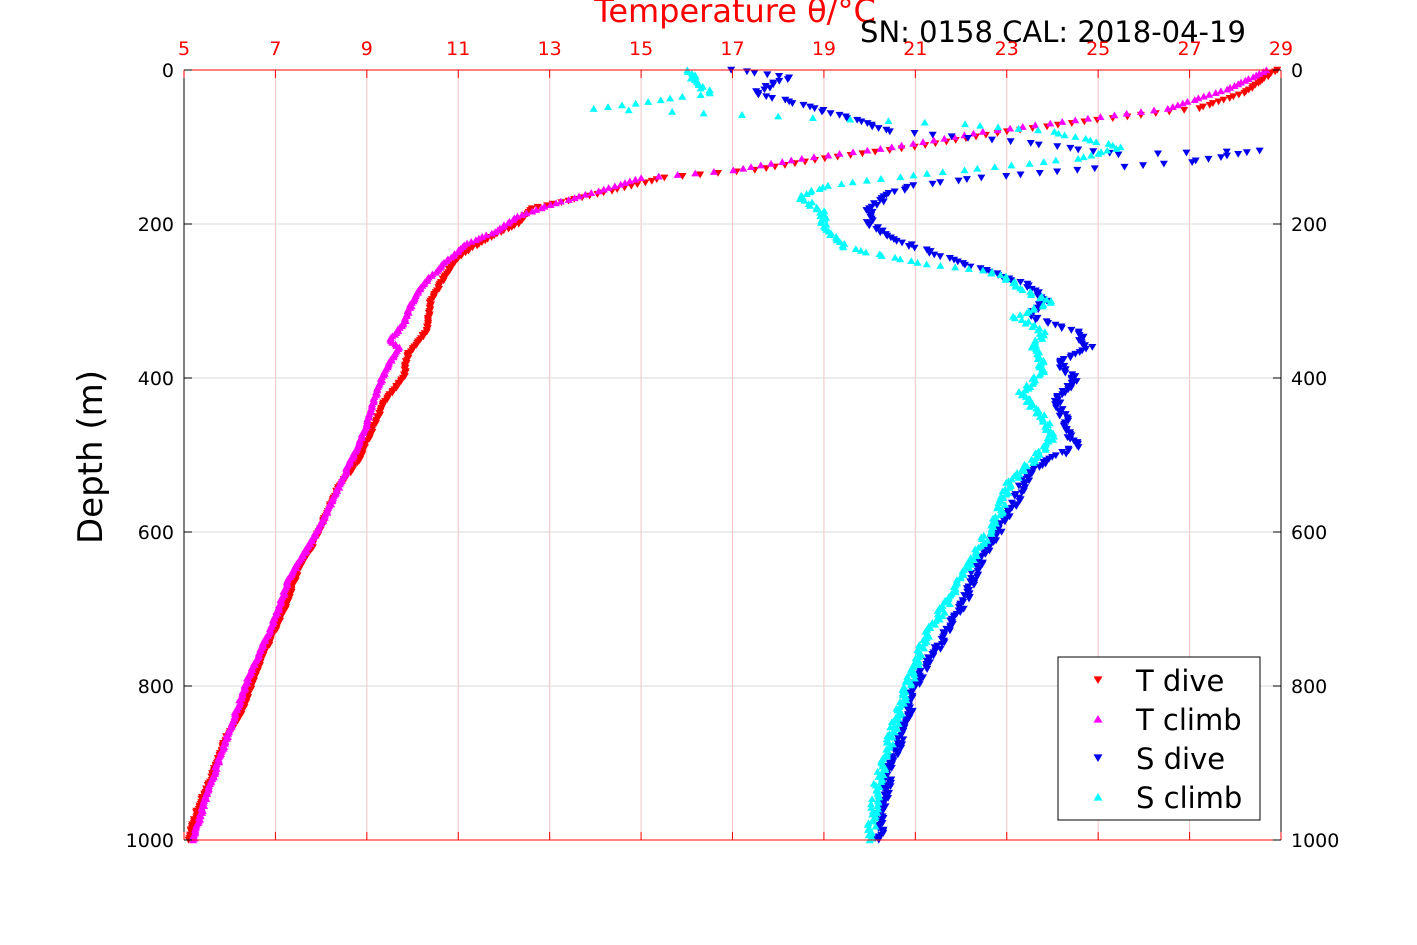 Image resolution: width=1417 pixels, height=945 pixels. What do you see at coordinates (1098, 796) in the screenshot?
I see `legend-marker-s-climb` at bounding box center [1098, 796].